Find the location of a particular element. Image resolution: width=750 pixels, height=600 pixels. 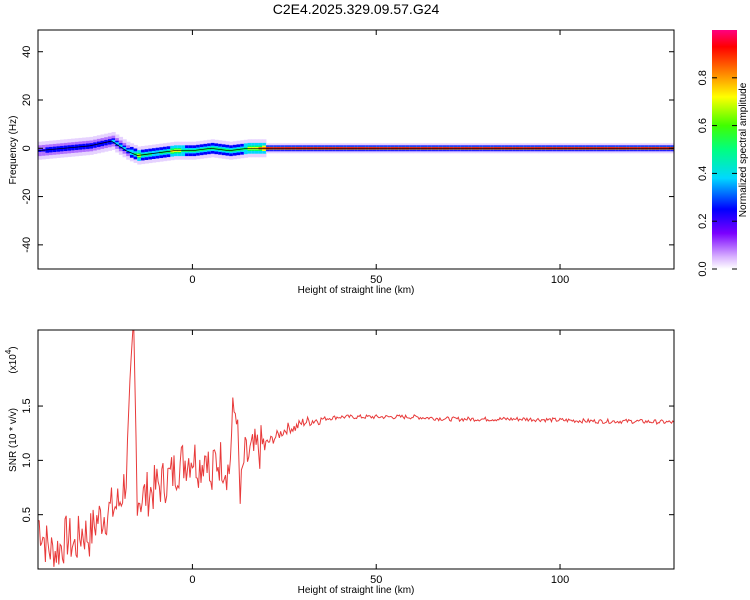

spectrogram-ridge-line is located at coordinates (356, 148).